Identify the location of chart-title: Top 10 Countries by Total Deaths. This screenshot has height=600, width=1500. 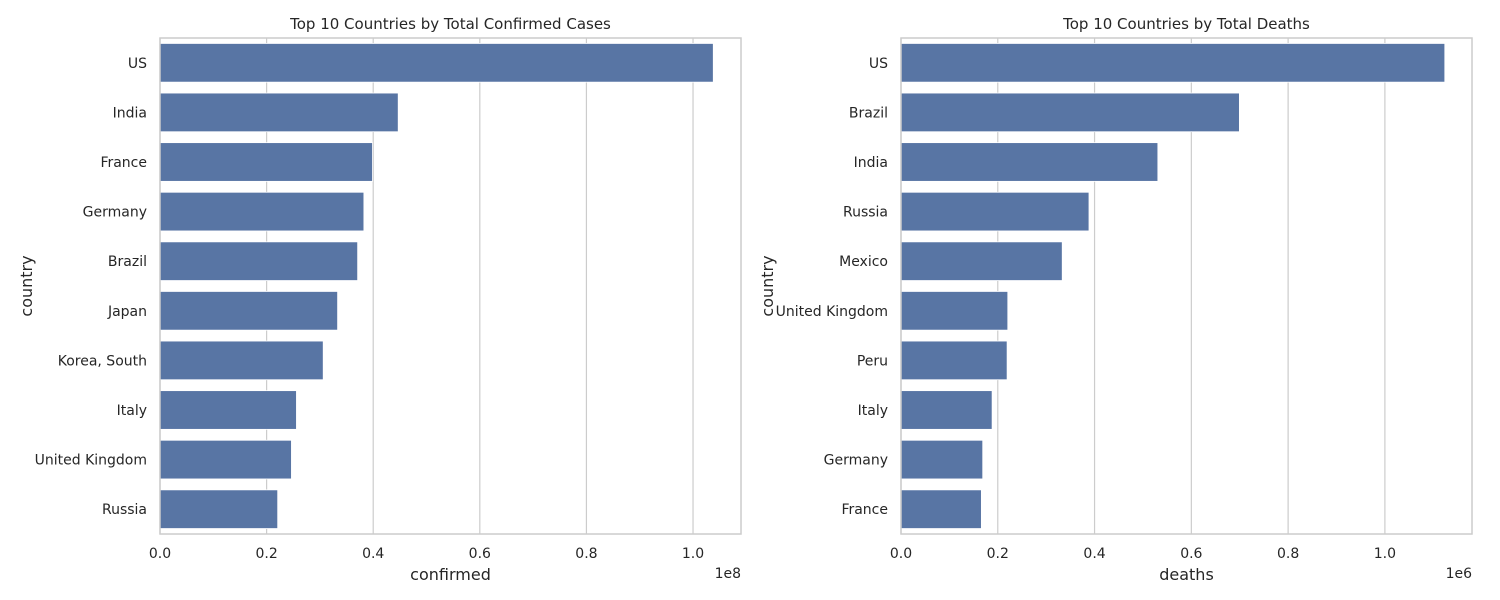
(1186, 24).